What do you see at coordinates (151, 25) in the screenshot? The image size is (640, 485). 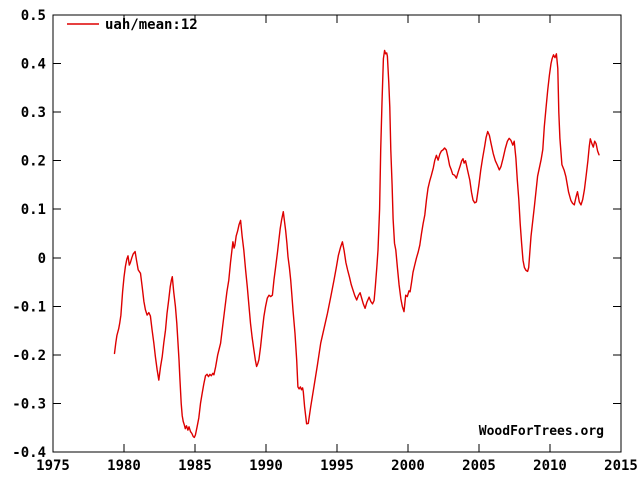 I see `legend-label: uah/mean:12` at bounding box center [151, 25].